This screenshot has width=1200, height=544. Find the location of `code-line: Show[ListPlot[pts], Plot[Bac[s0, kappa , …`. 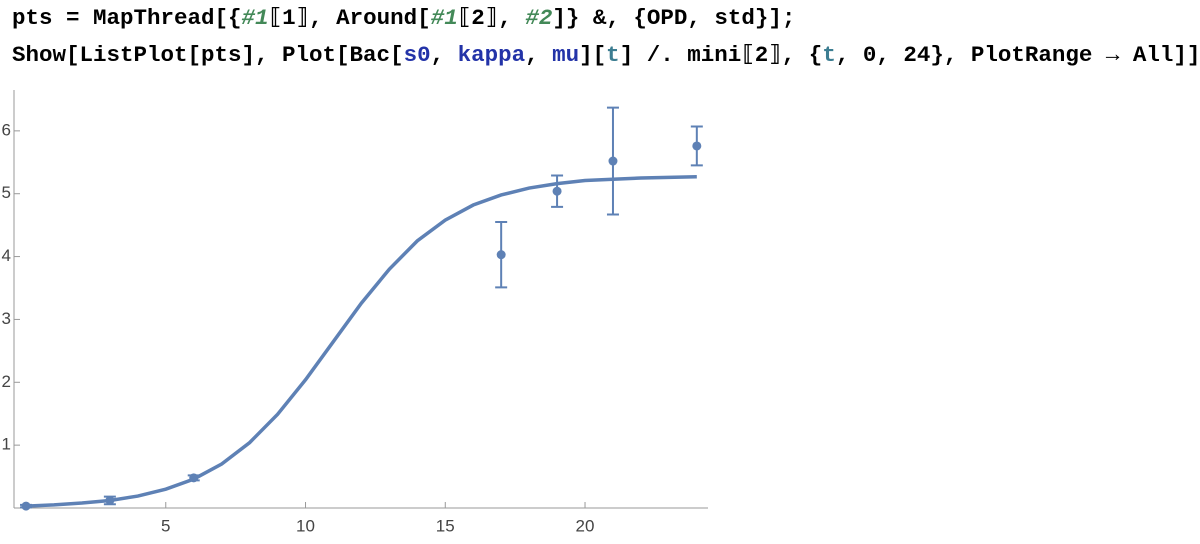

code-line: Show[ListPlot[pts], Plot[Bac[s0, kappa , … is located at coordinates (606, 55).